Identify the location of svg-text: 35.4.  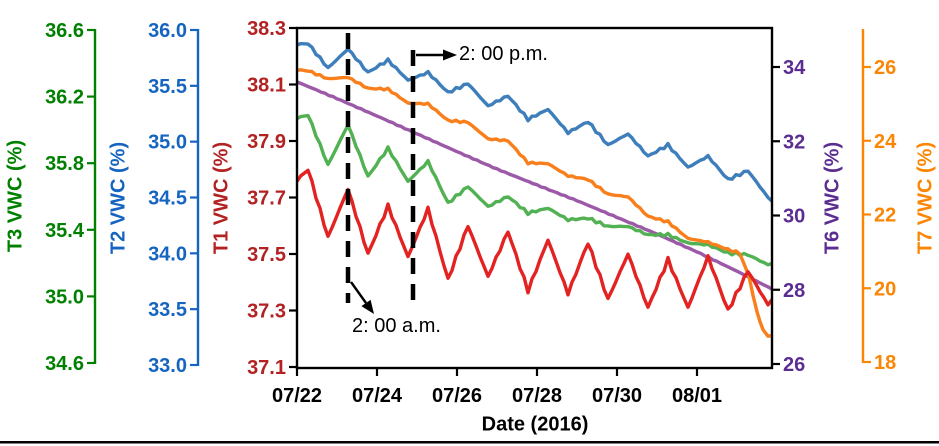
(65, 231).